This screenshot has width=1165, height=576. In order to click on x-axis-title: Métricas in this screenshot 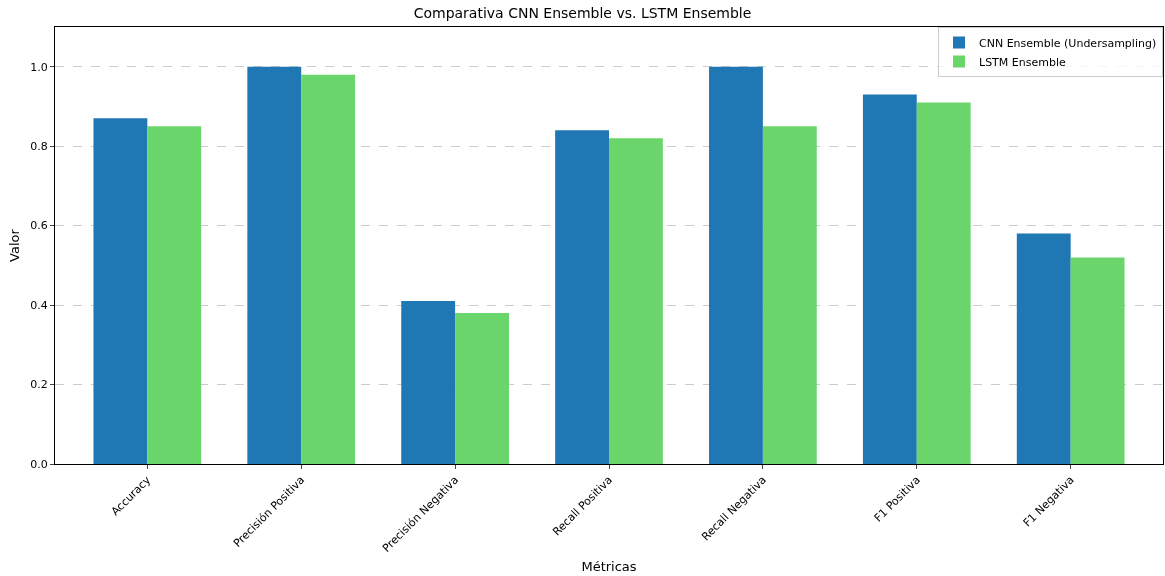, I will do `click(609, 567)`.